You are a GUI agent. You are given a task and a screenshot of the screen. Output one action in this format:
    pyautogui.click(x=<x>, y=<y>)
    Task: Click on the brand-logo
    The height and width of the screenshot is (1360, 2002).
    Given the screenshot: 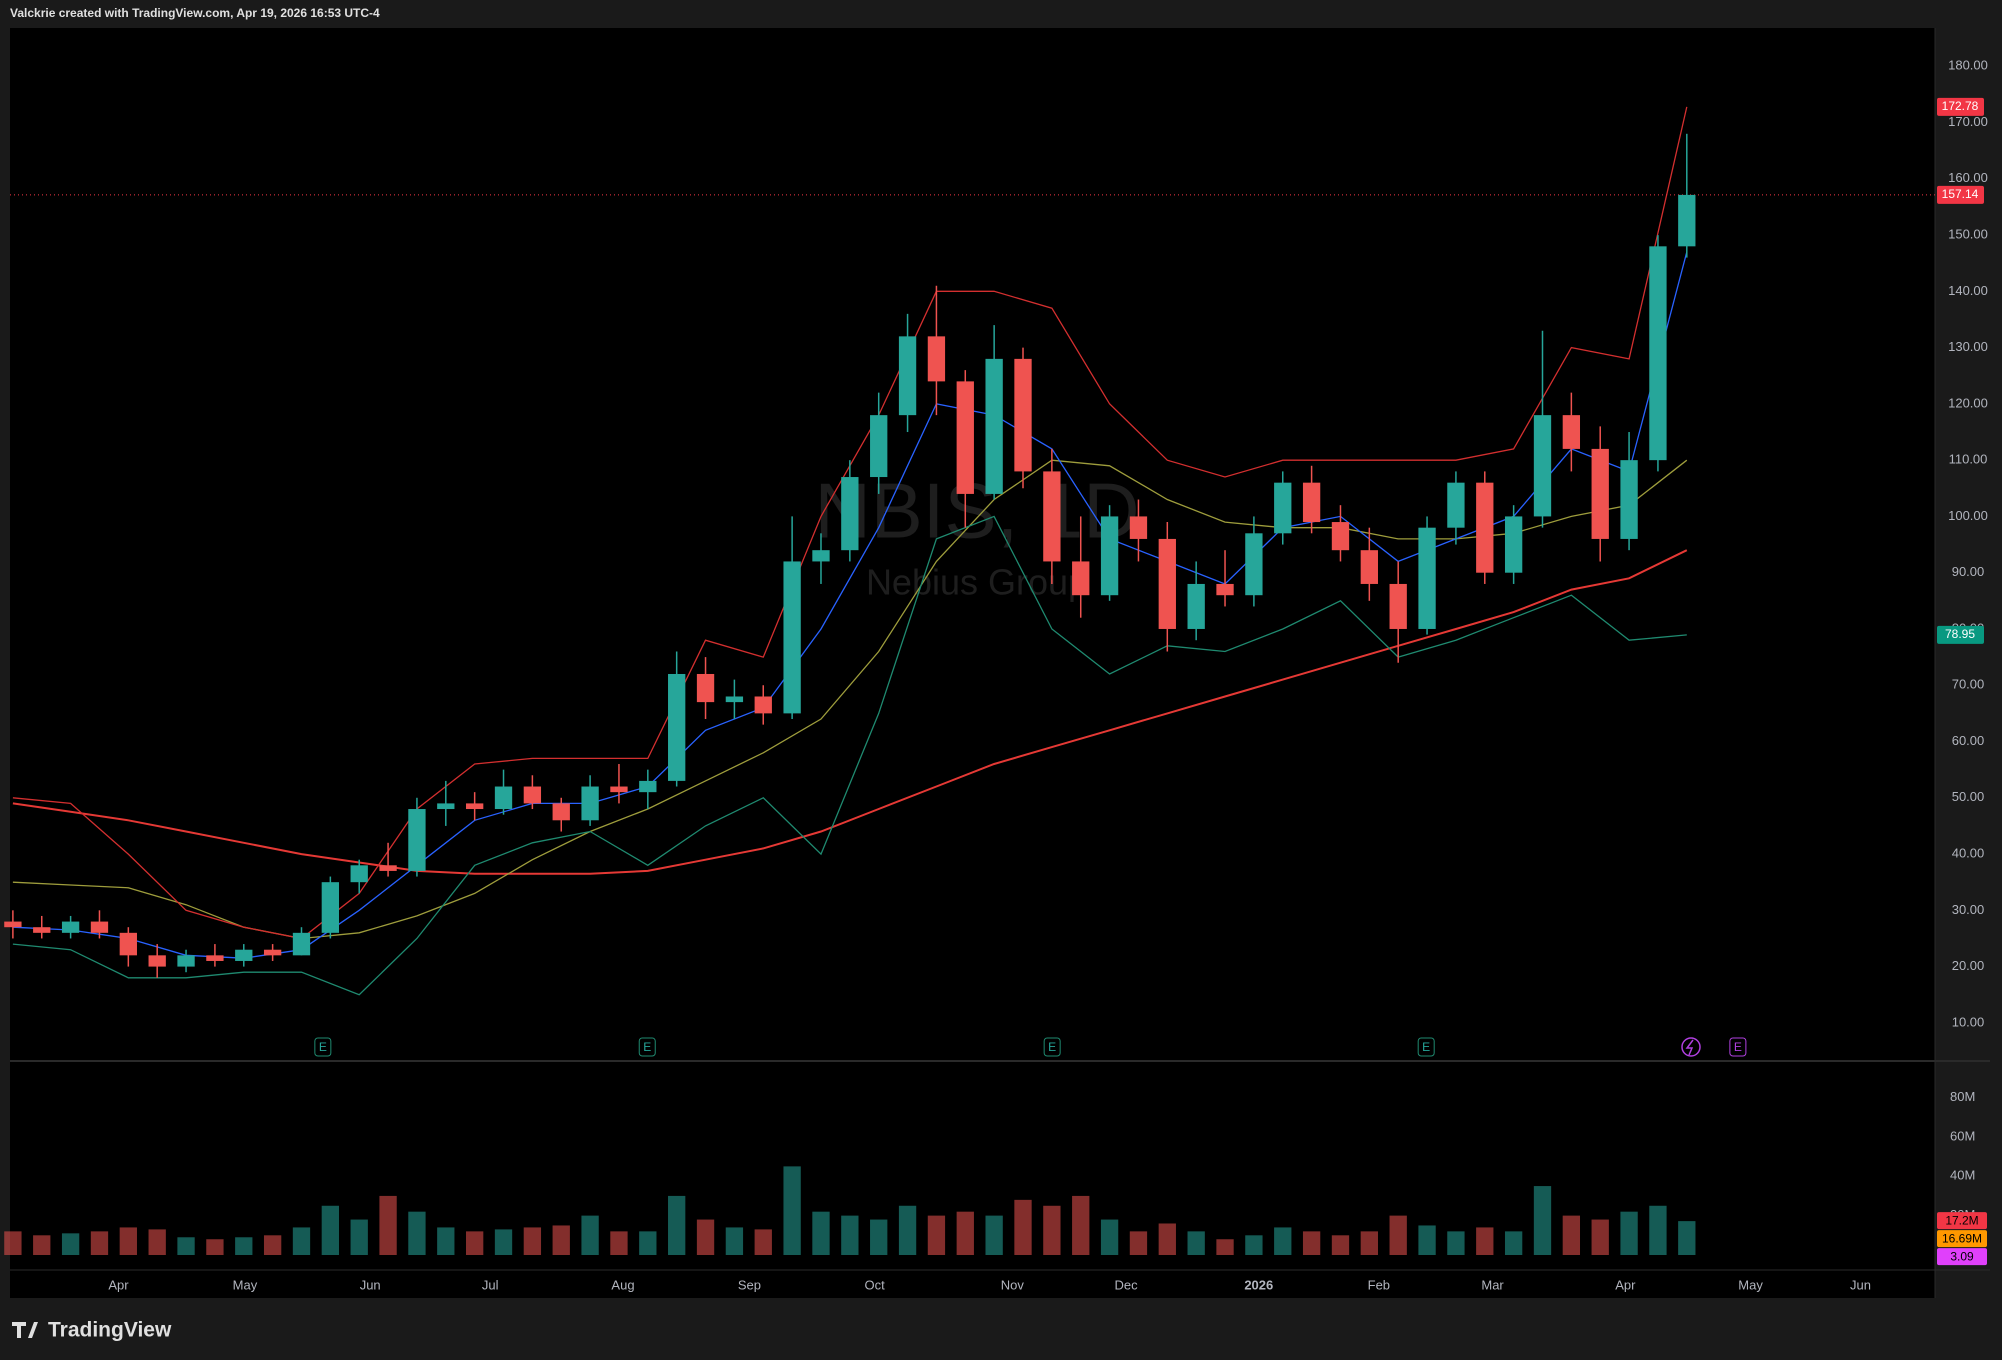 What is the action you would take?
    pyautogui.click(x=25, y=1330)
    